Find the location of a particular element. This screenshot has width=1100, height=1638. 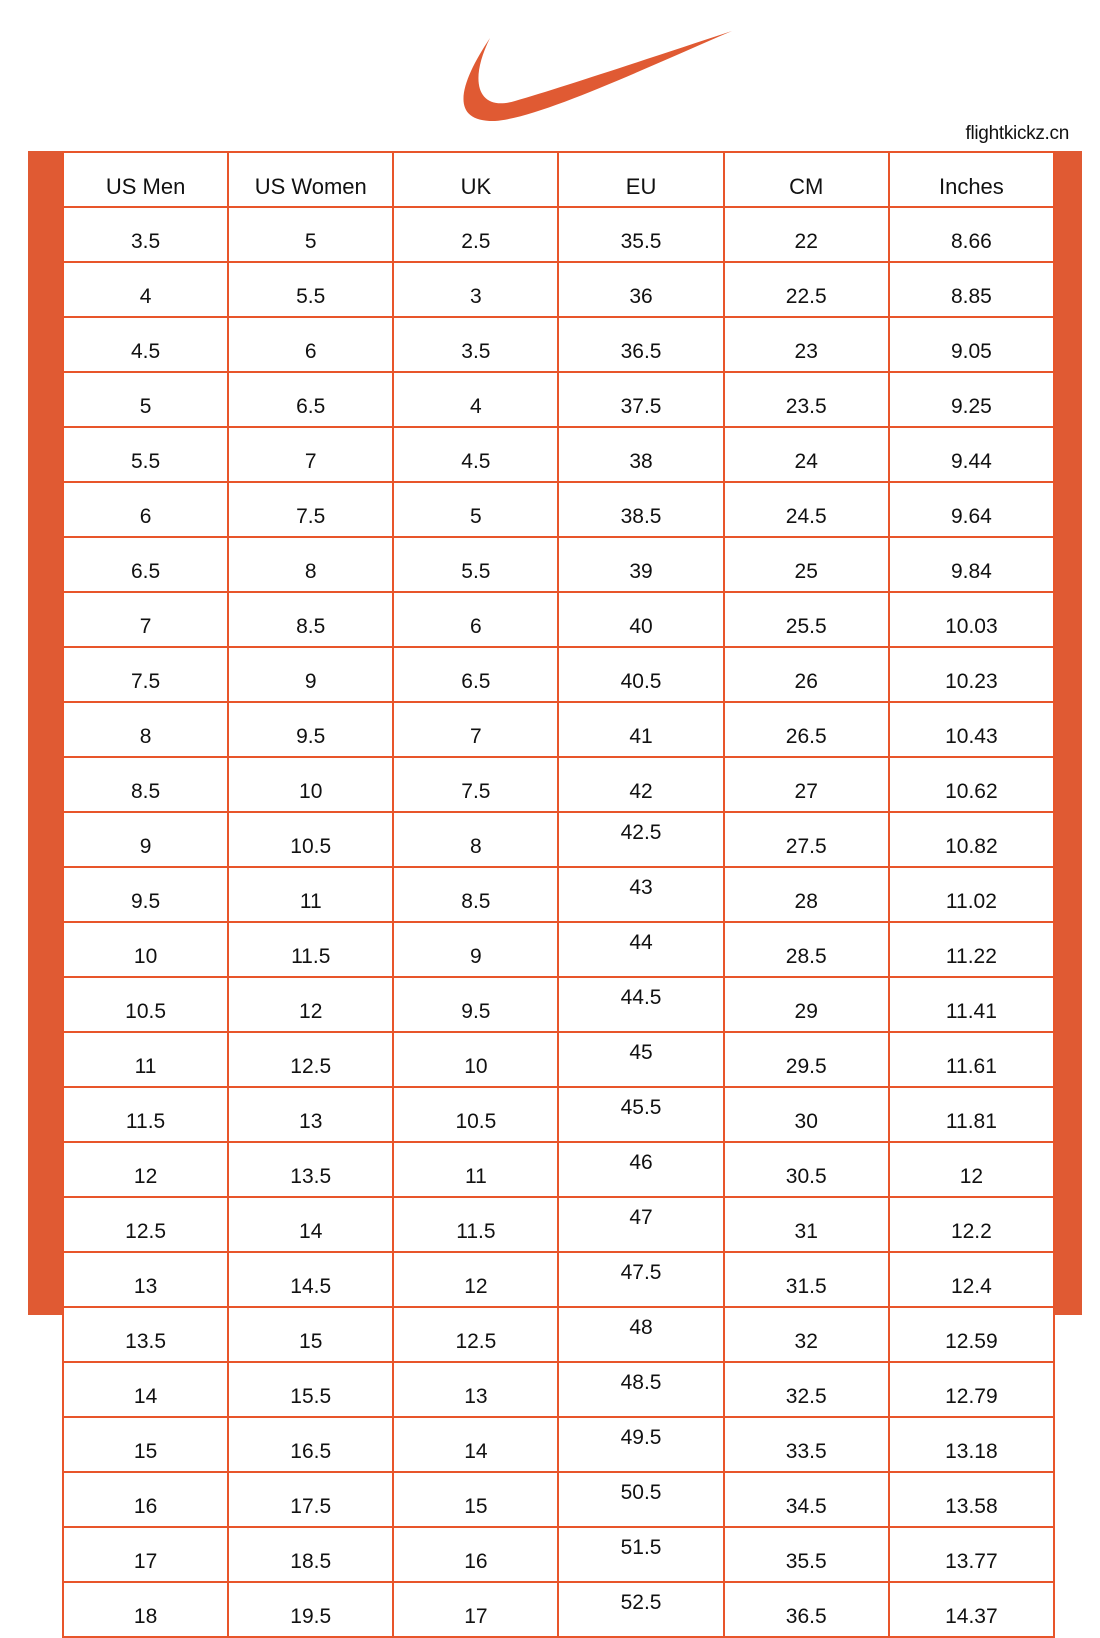

table-cell: 30 is located at coordinates (806, 1114).